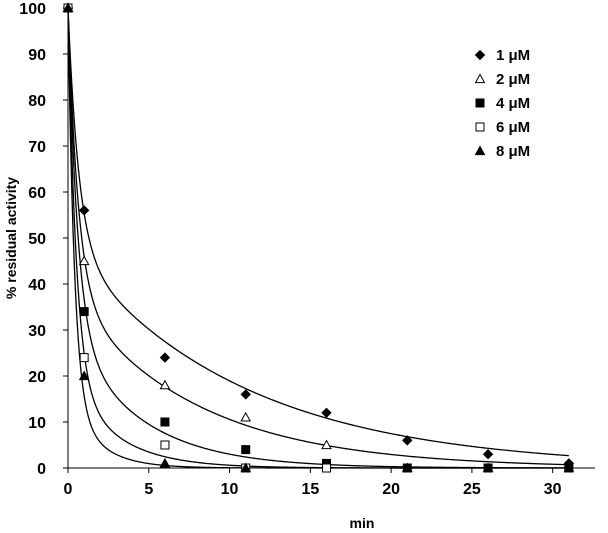 Image resolution: width=608 pixels, height=533 pixels. What do you see at coordinates (310, 489) in the screenshot?
I see `x-tick-label: 15` at bounding box center [310, 489].